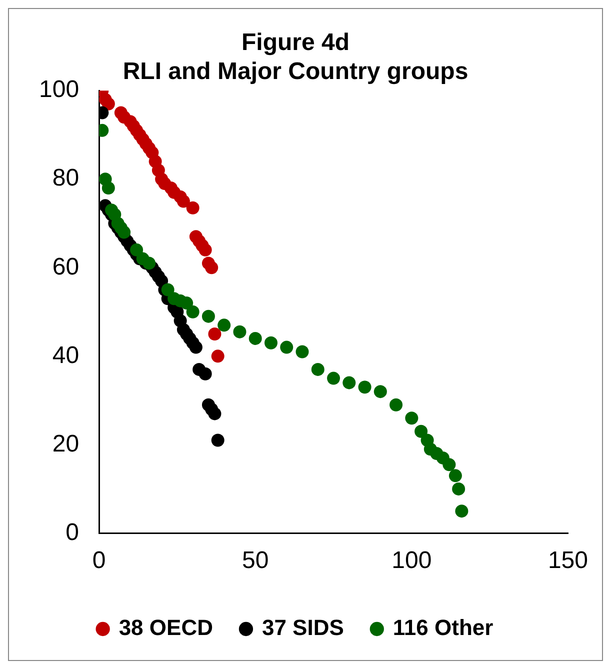 The width and height of the screenshot is (611, 669). I want to click on legend-label: 38 OECD, so click(165, 627).